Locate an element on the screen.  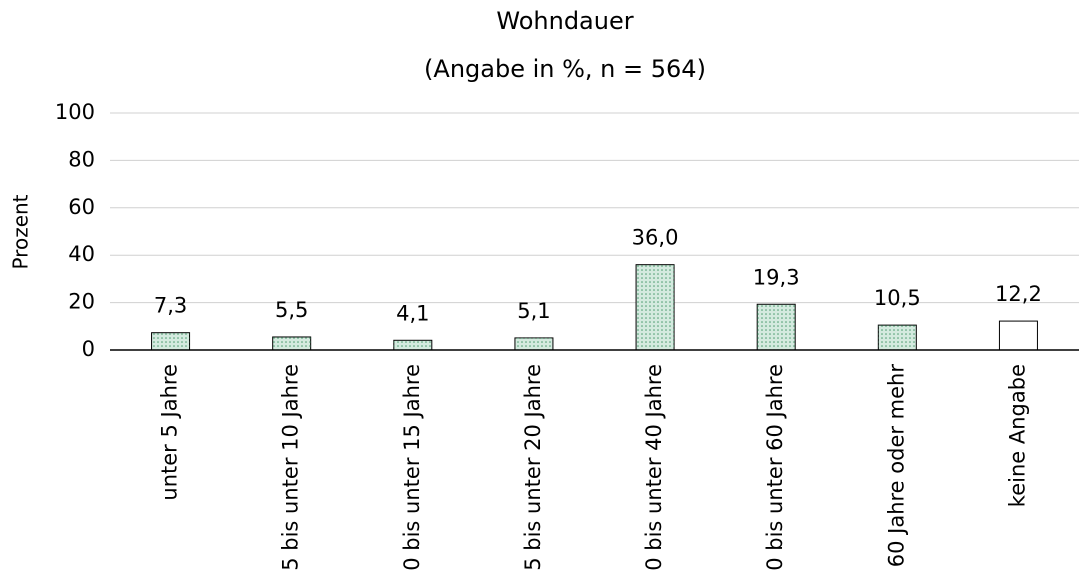
data-label: 12,2 is located at coordinates (1018, 294).